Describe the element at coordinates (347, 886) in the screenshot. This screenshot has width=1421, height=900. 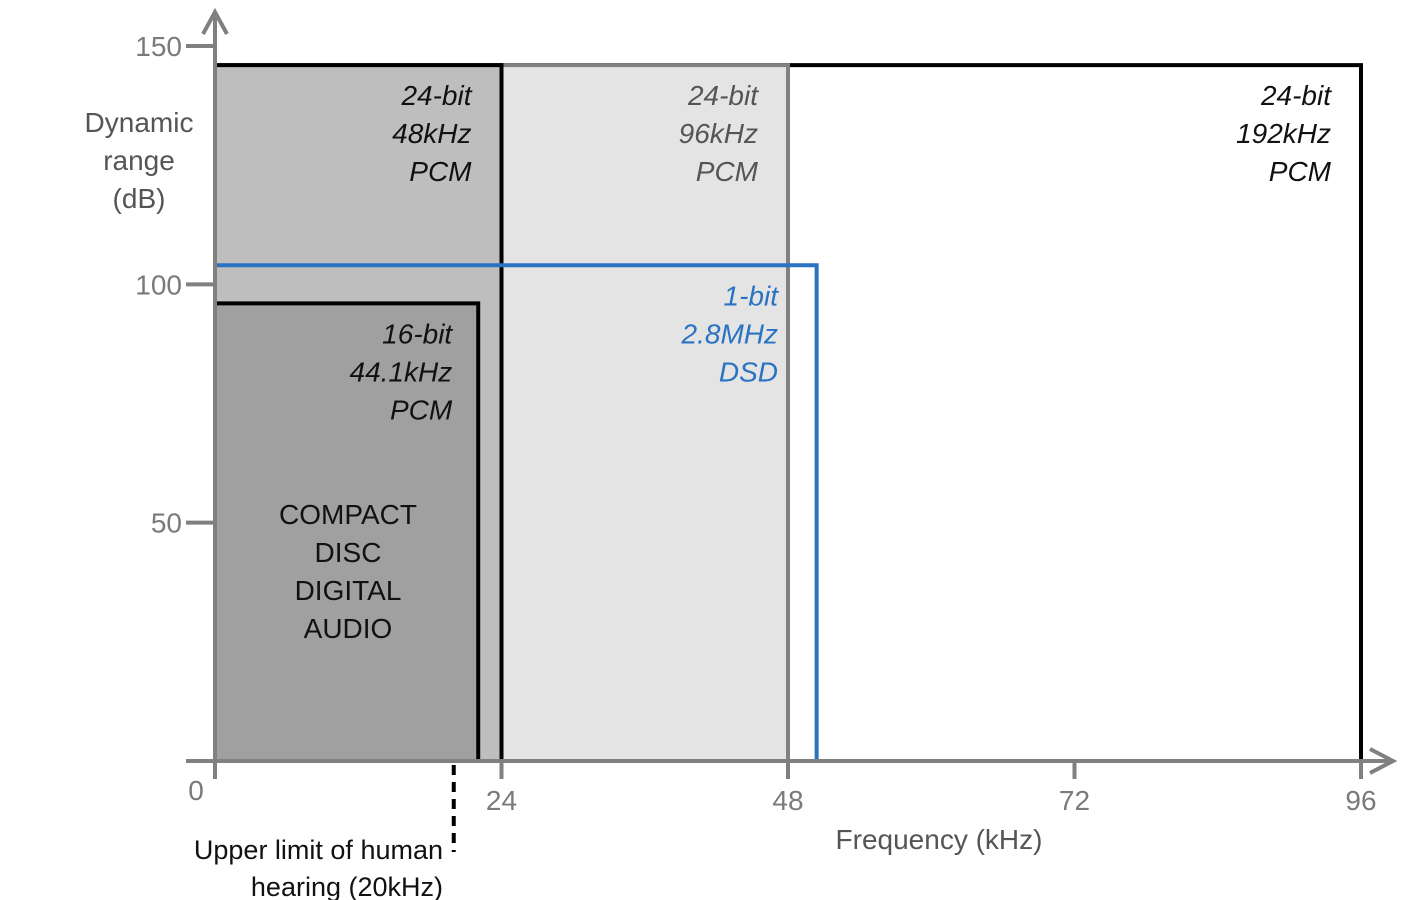
I see `hearing-limit-label-line: hearing (20kHz)` at that location.